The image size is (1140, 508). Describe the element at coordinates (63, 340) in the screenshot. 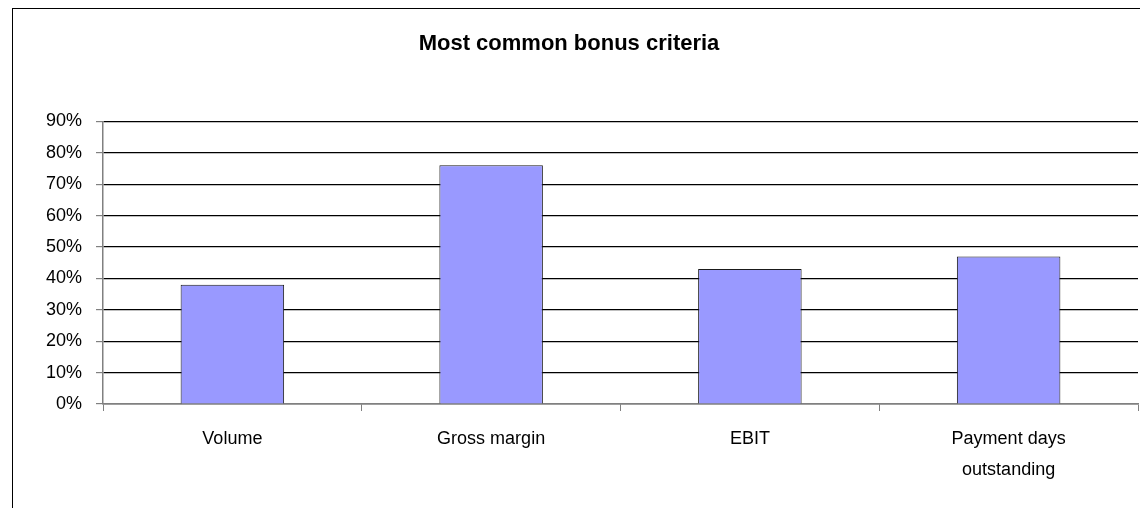

I see `y-tick-label: 20%` at that location.